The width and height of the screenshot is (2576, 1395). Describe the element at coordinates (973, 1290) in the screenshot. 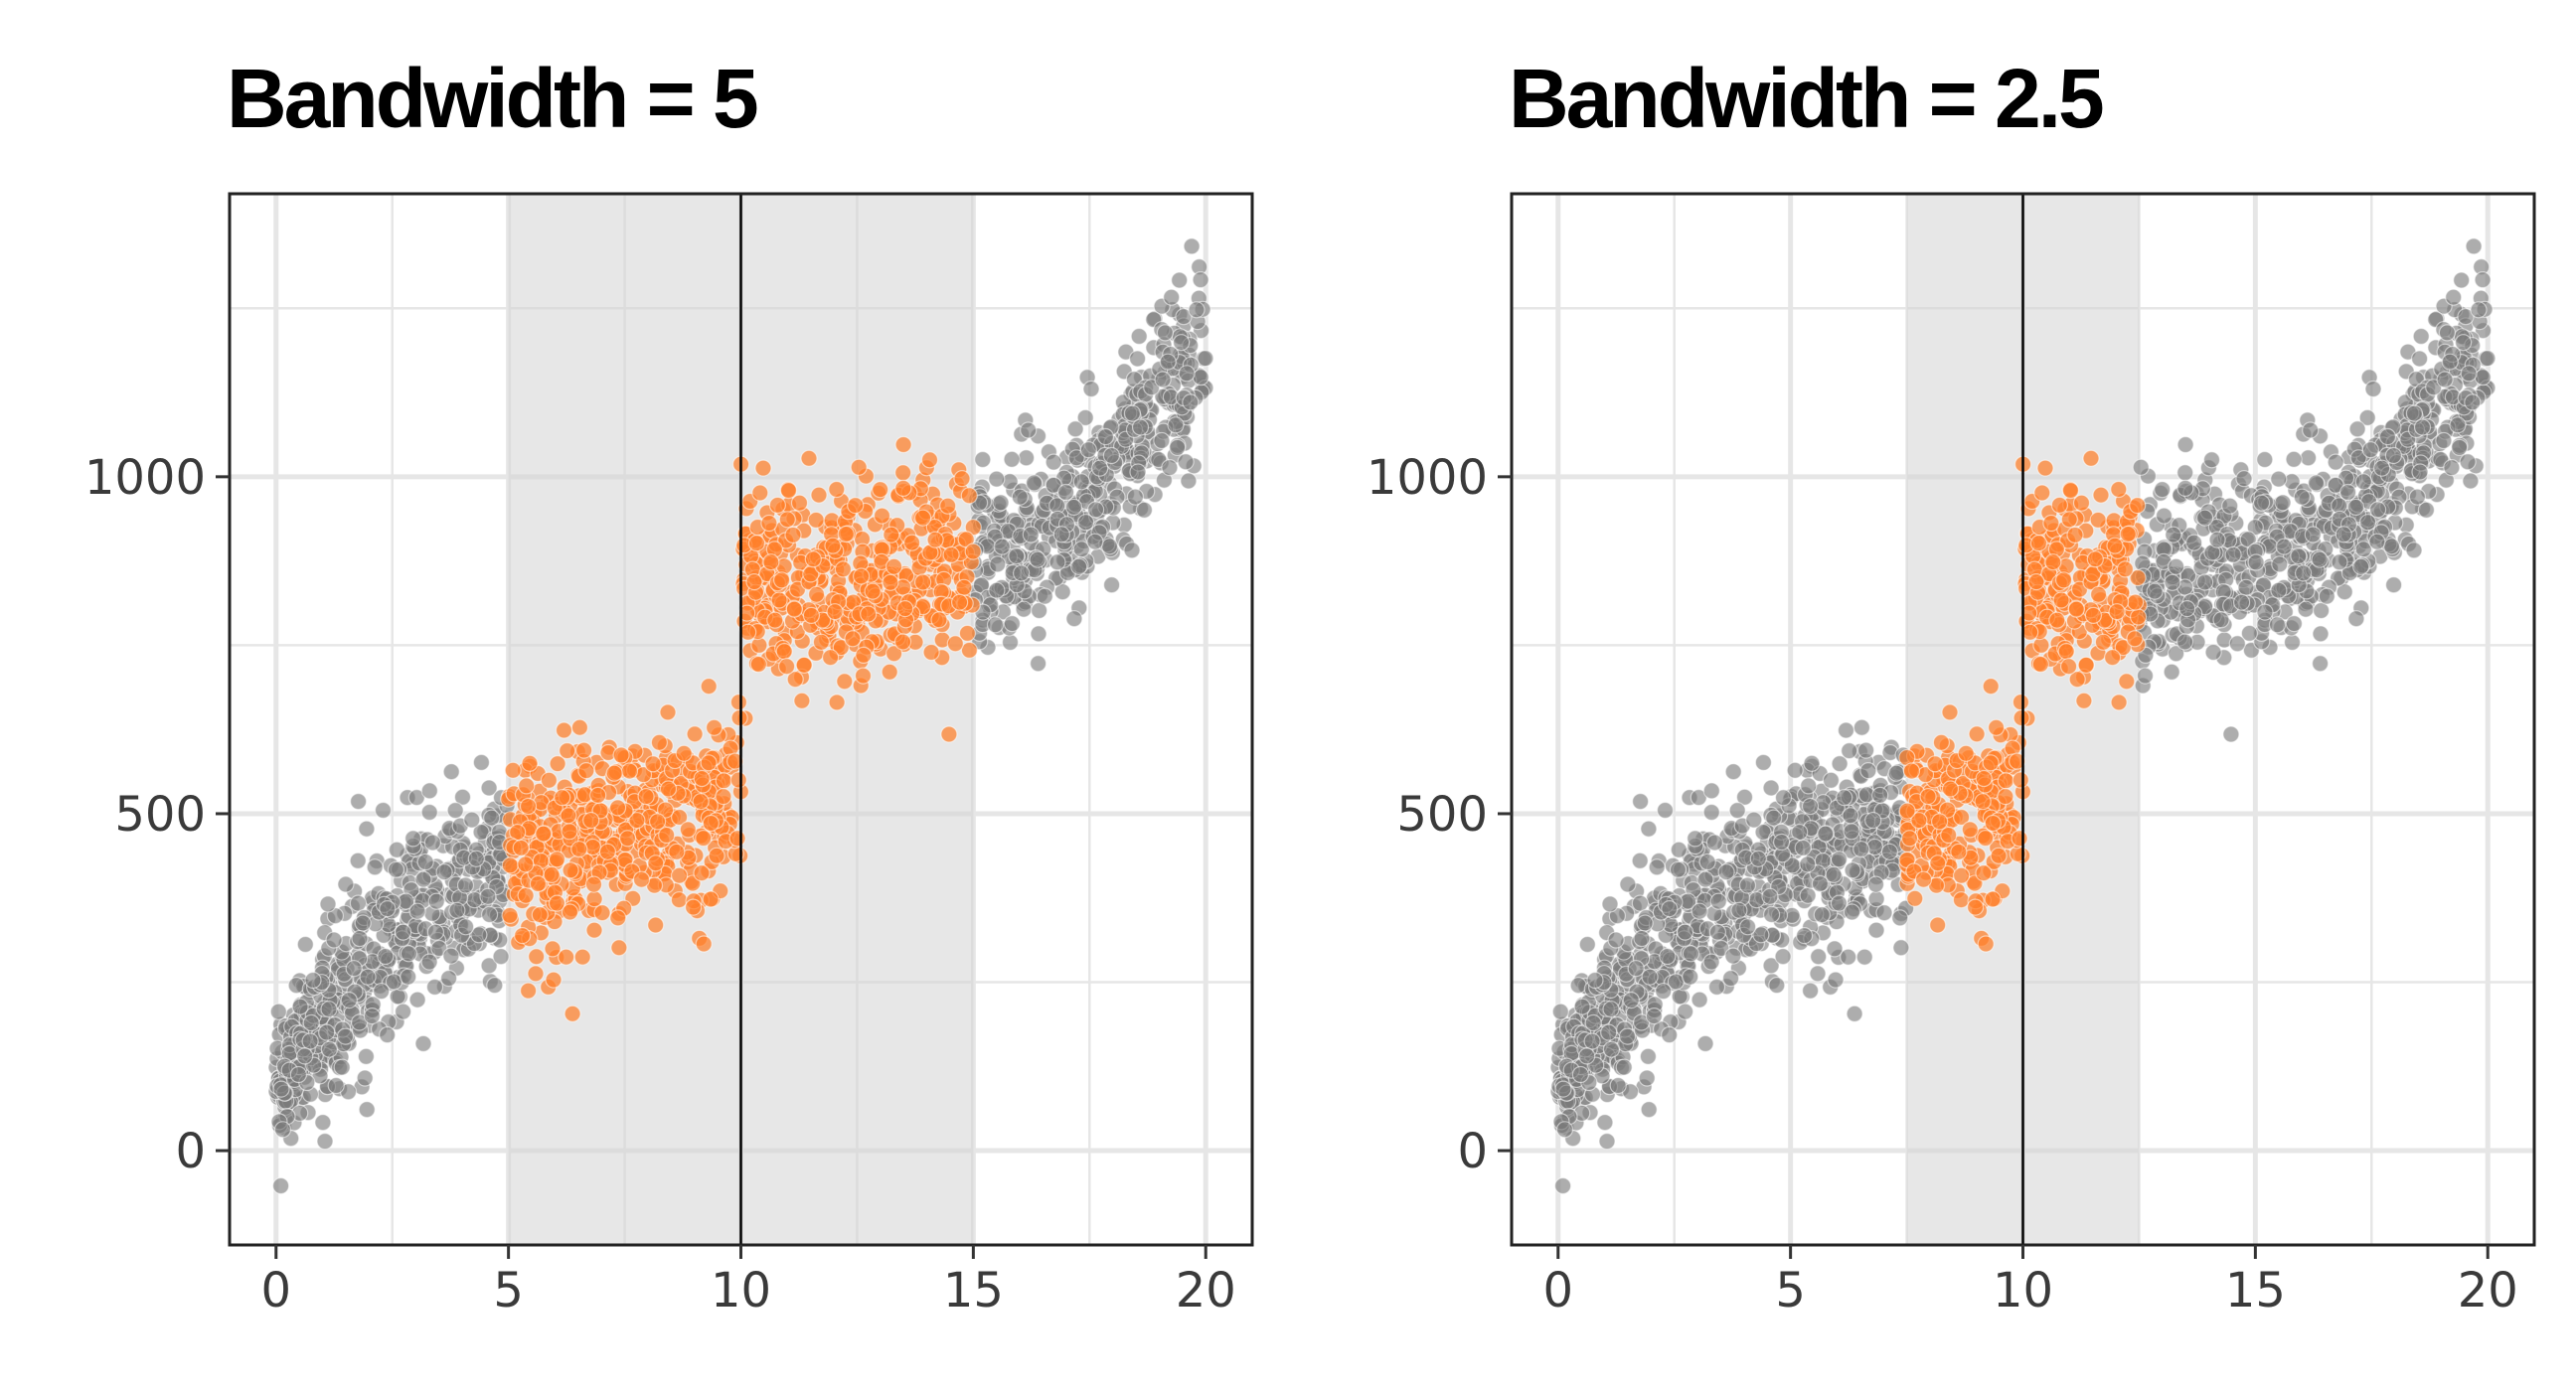

I see `x-tick-label: 15` at that location.